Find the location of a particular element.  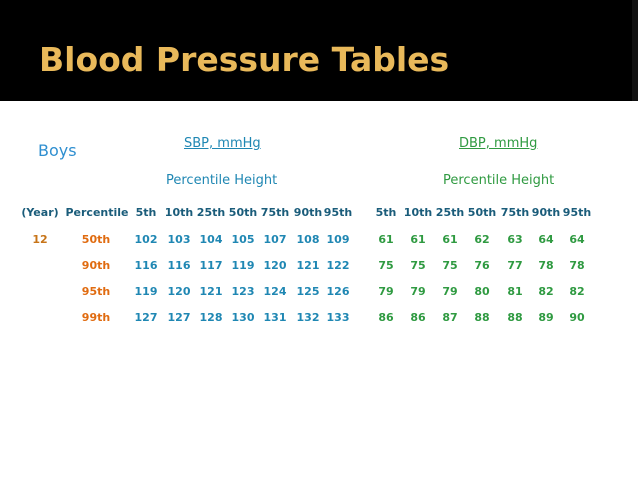

dbp-value-cell: 81 is located at coordinates (515, 291).